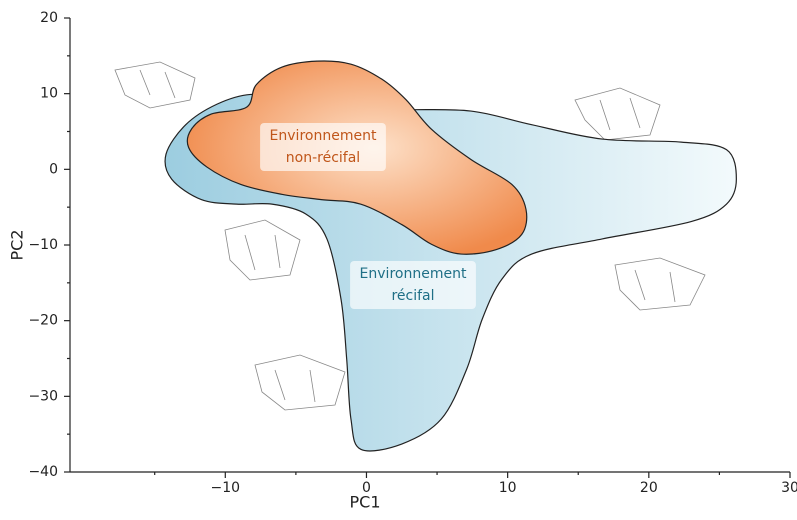  Describe the element at coordinates (17, 245) in the screenshot. I see `y-axis-label: PC2` at that location.